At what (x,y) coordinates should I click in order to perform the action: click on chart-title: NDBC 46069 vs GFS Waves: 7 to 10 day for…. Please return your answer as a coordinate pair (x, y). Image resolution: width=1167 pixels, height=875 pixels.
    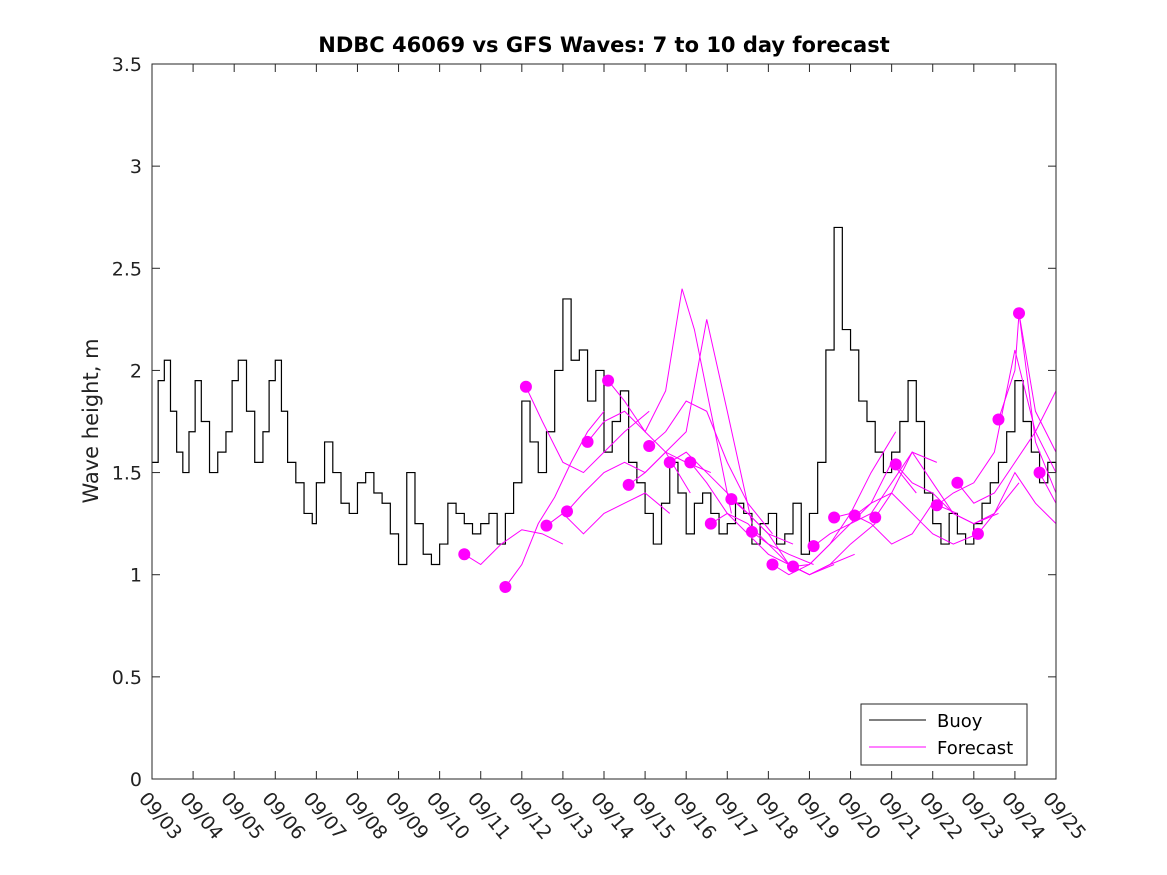
    Looking at the image, I should click on (603, 45).